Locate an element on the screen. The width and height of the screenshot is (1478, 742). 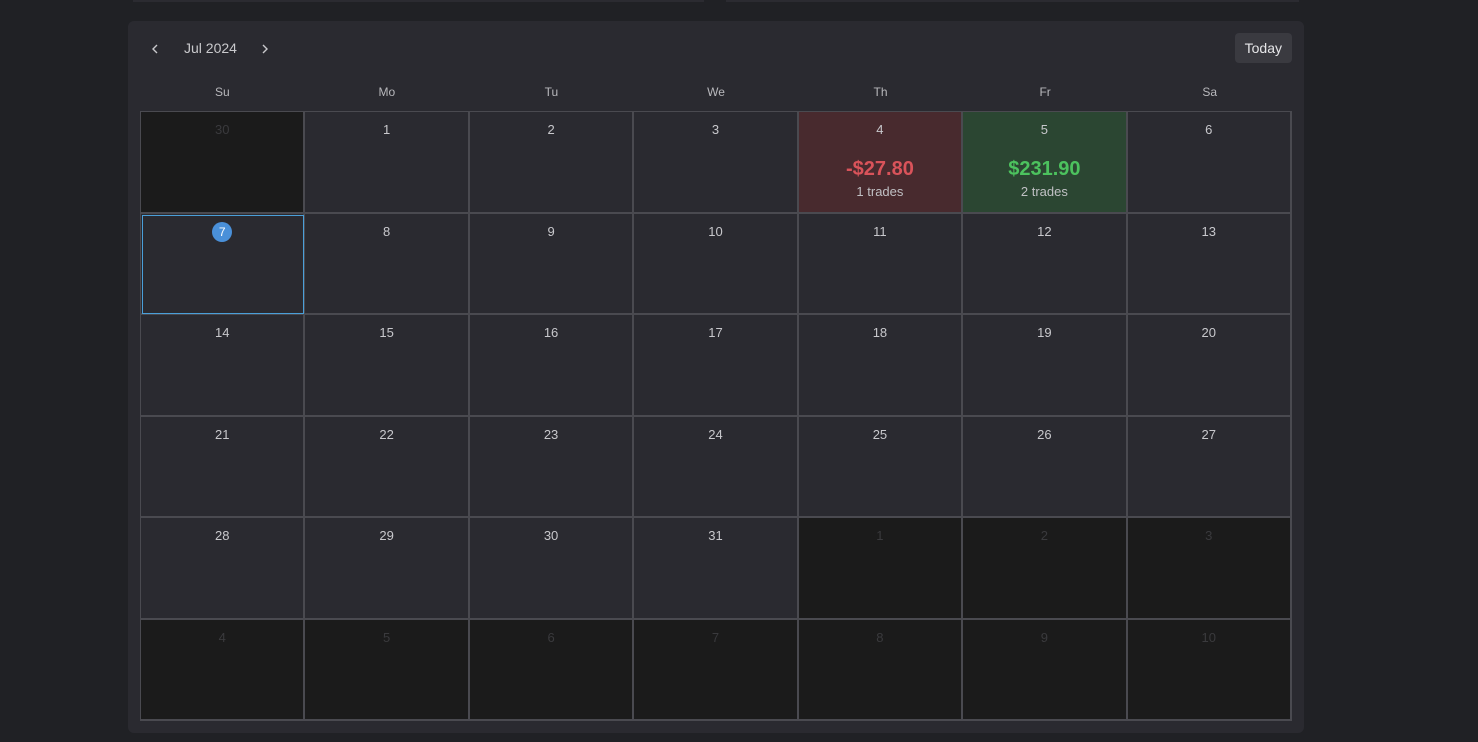
day-number: 13 is located at coordinates (1209, 231).